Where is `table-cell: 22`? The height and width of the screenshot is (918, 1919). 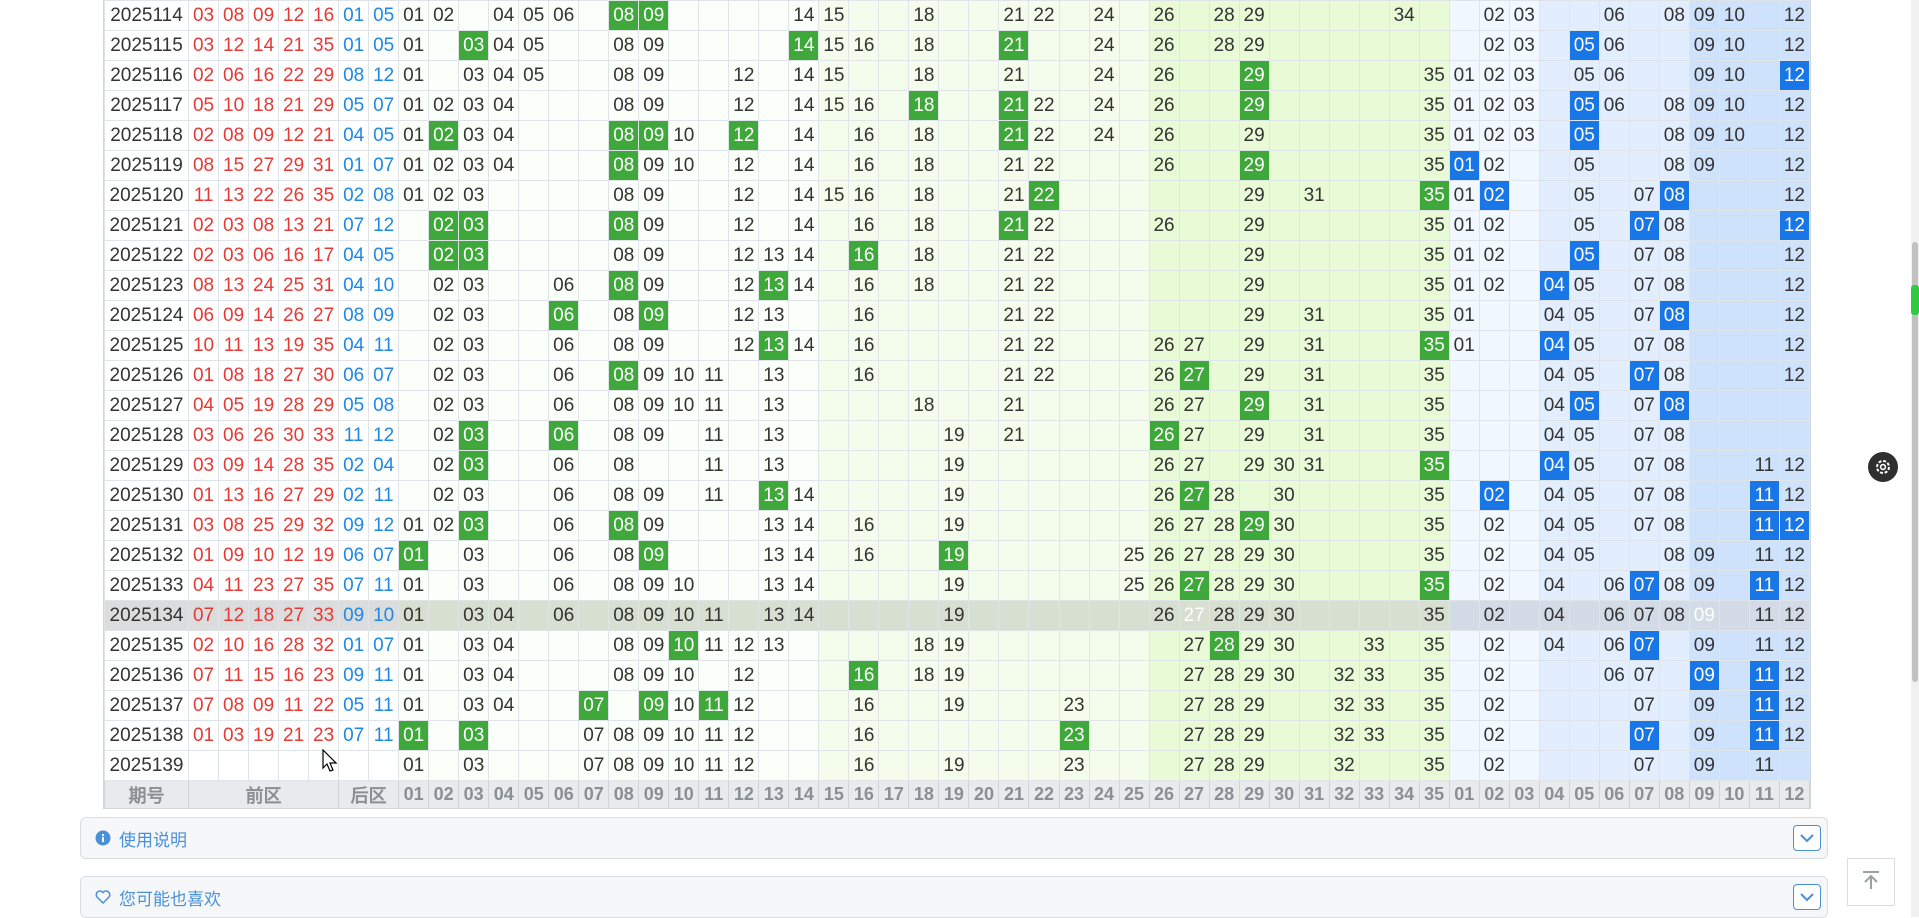 table-cell: 22 is located at coordinates (1044, 135).